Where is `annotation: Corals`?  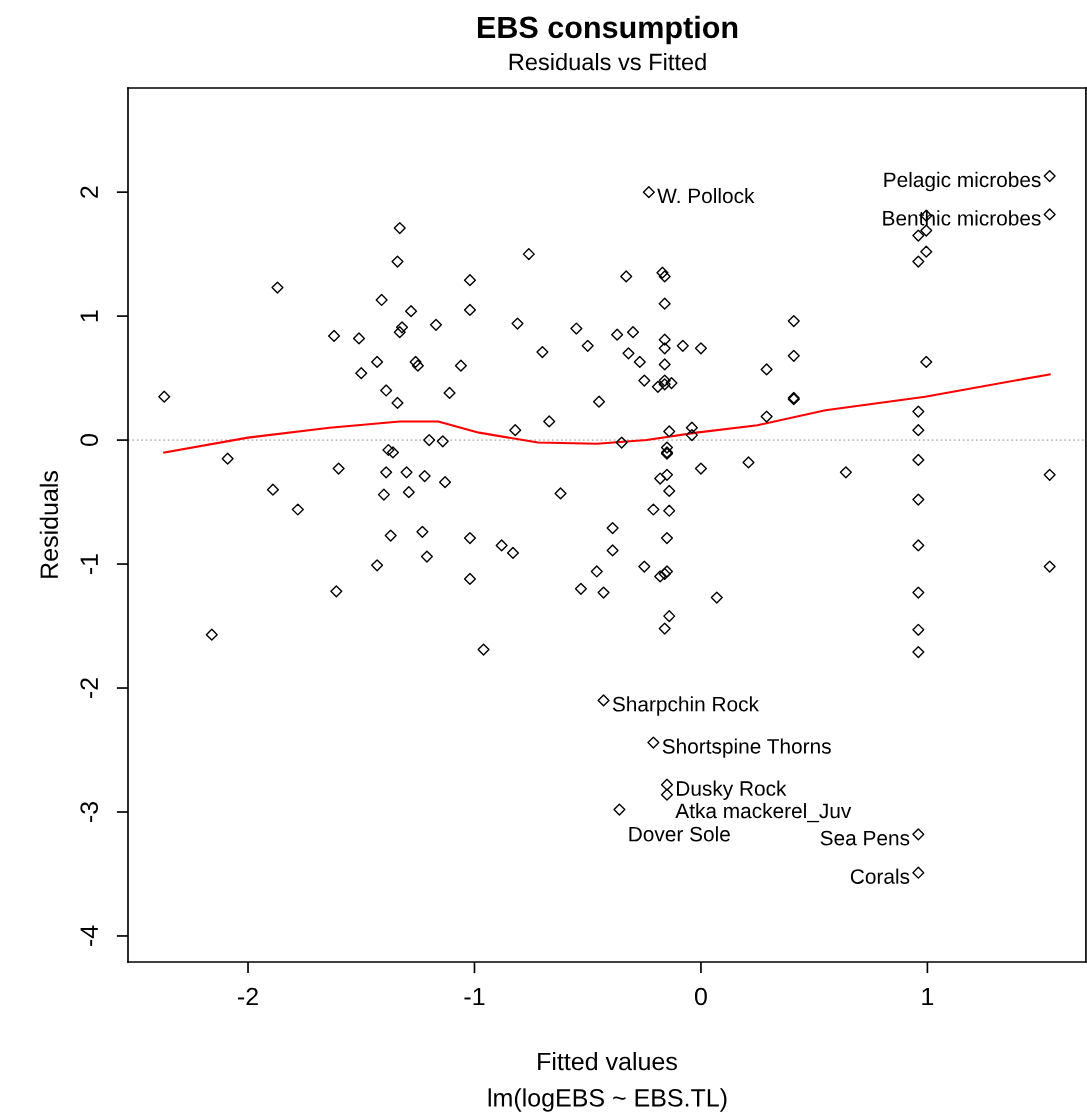 annotation: Corals is located at coordinates (880, 876).